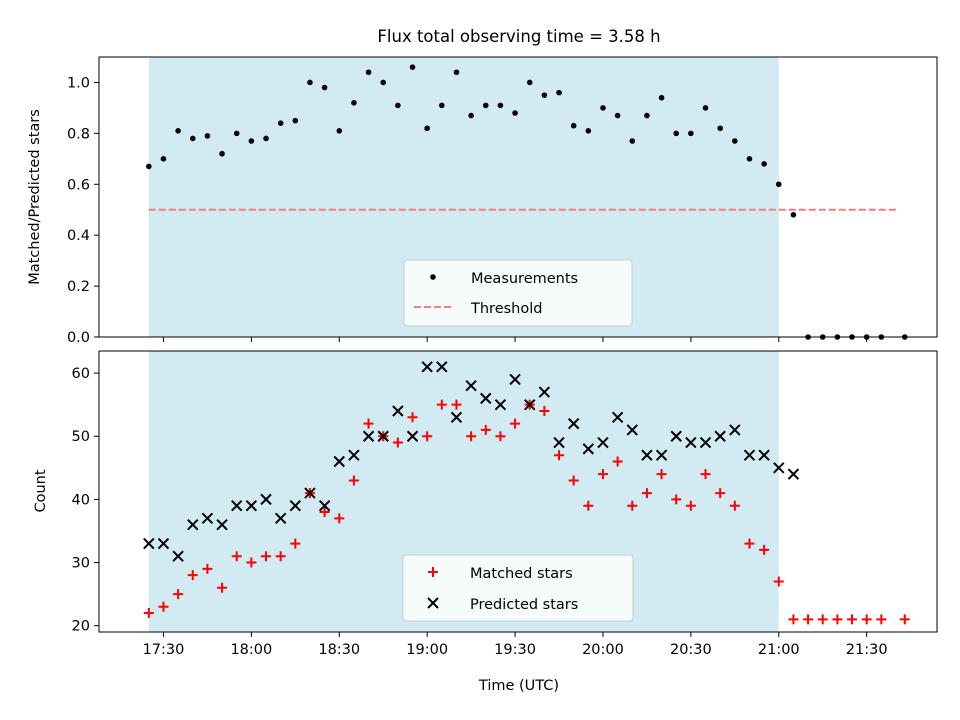 This screenshot has width=960, height=720. Describe the element at coordinates (81, 374) in the screenshot. I see `y-tick-label: 60` at that location.